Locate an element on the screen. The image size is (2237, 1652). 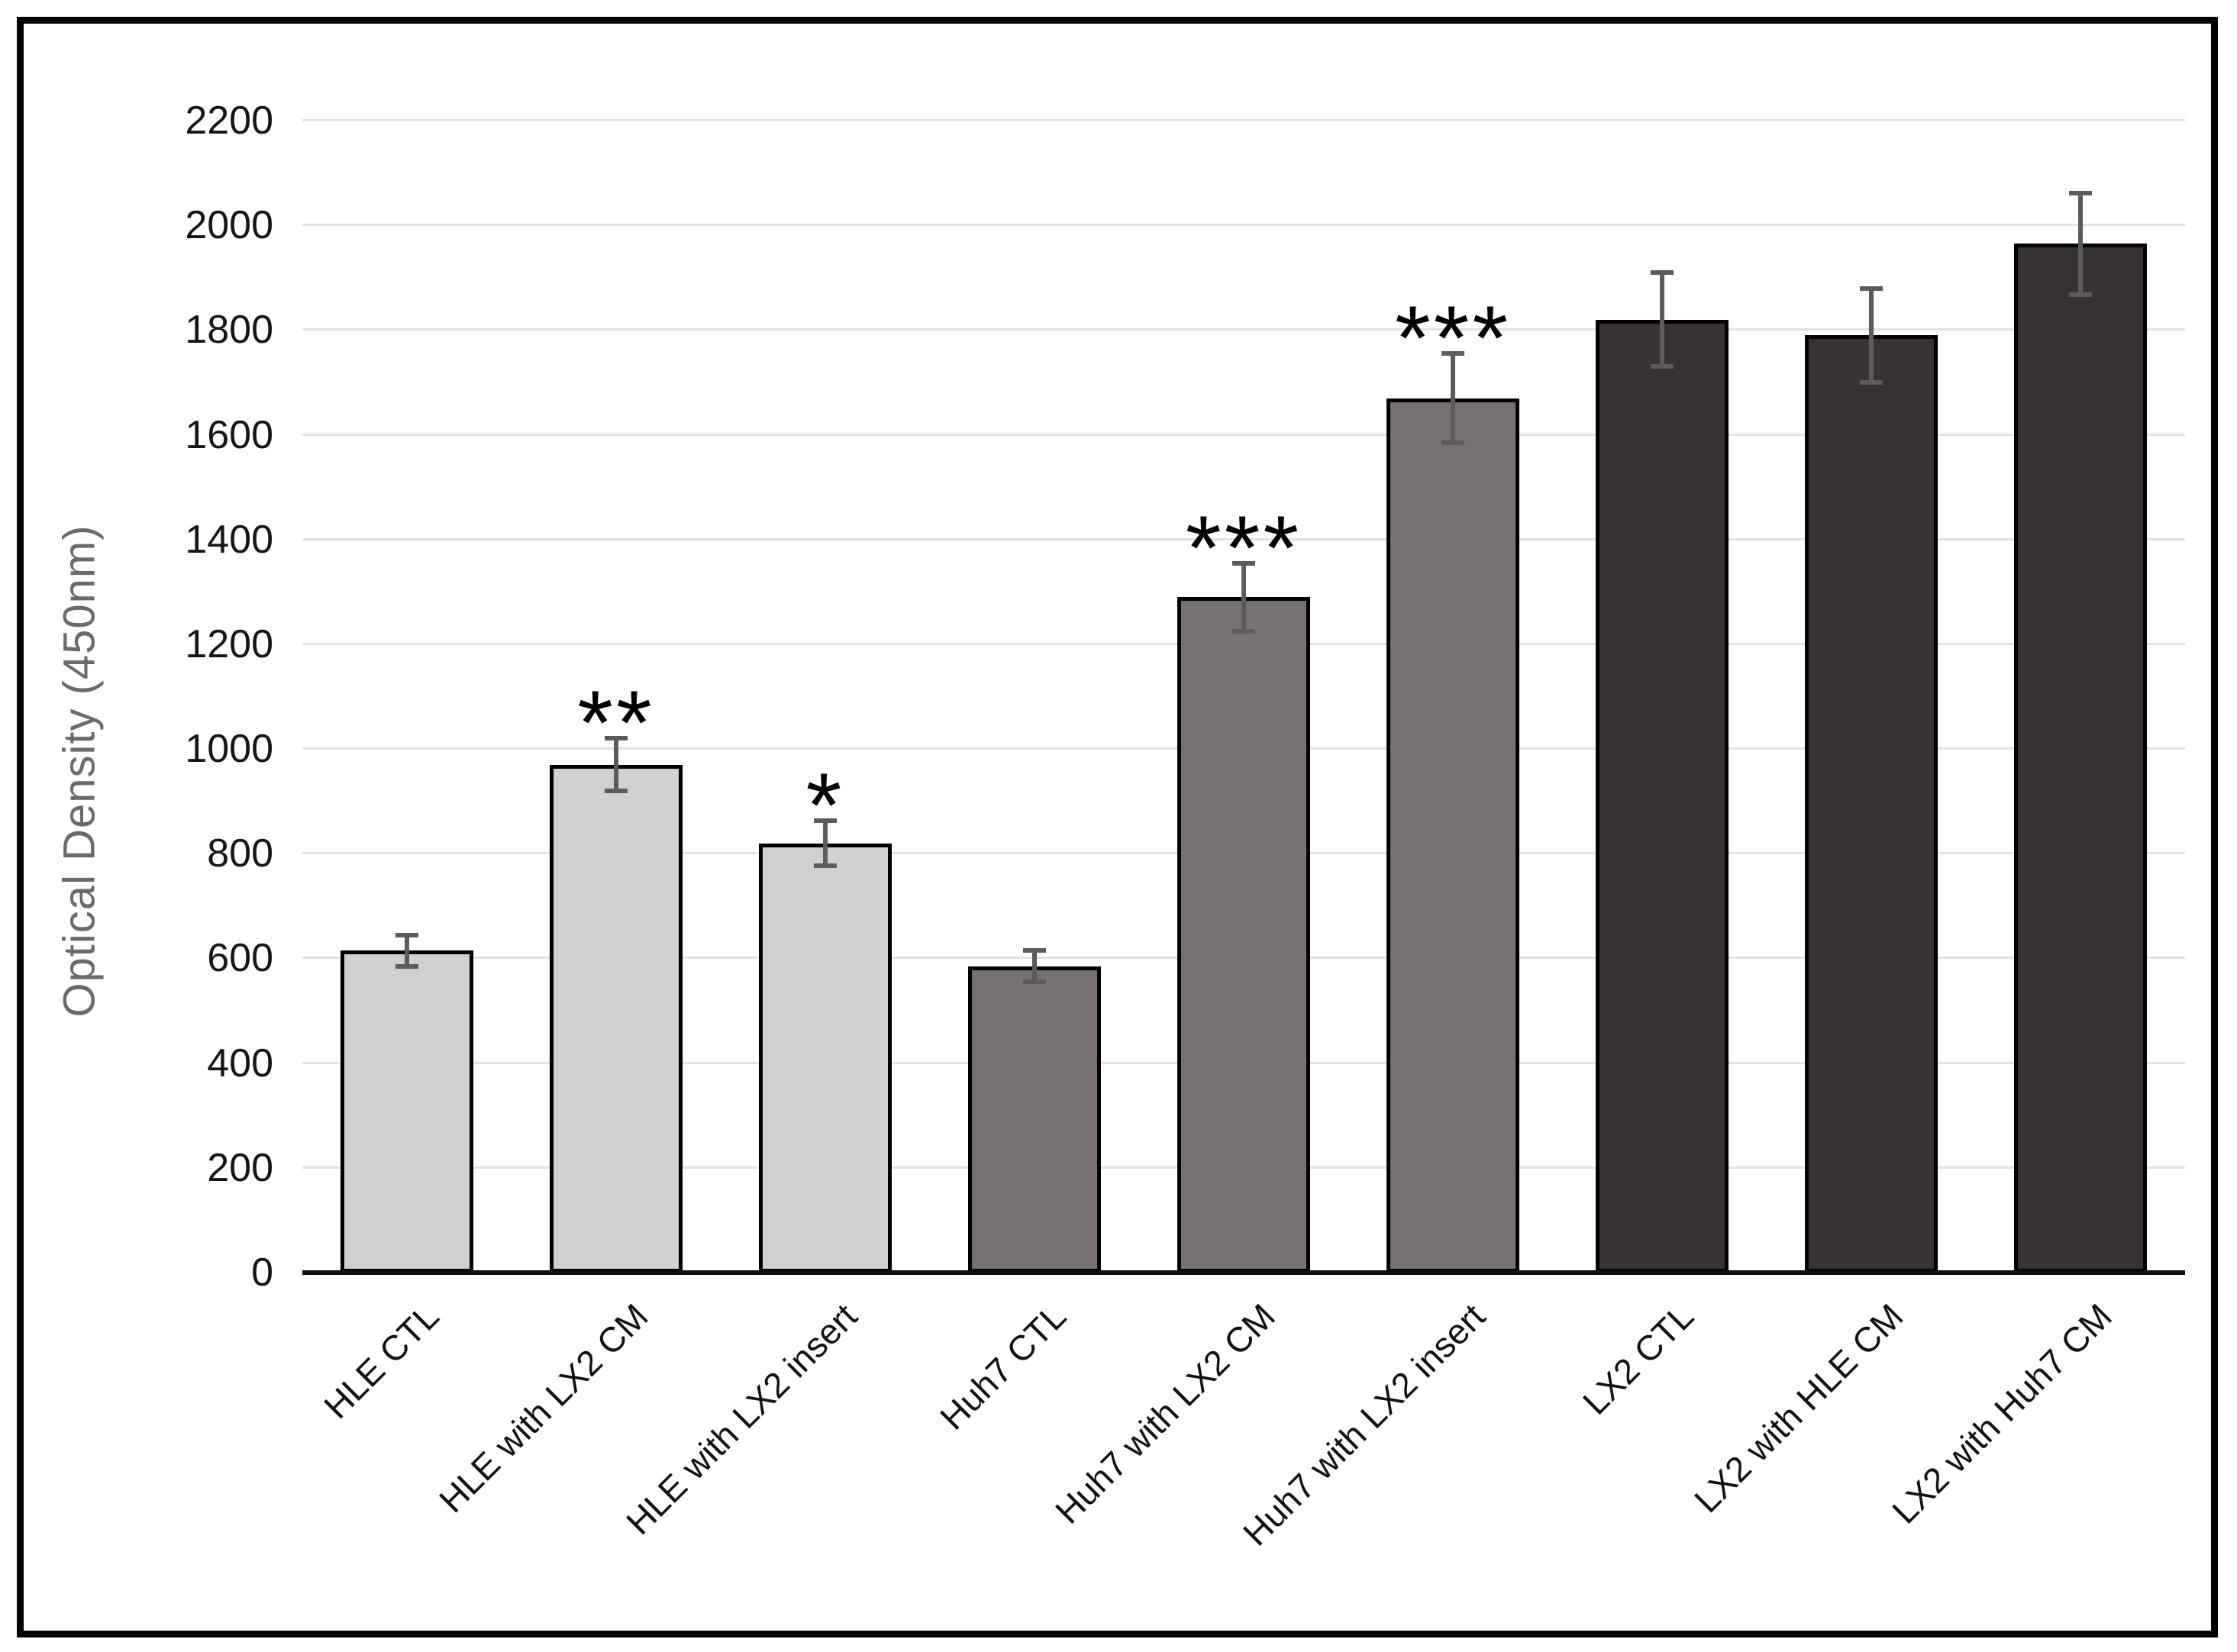
x-axis-line is located at coordinates (1243, 1272).